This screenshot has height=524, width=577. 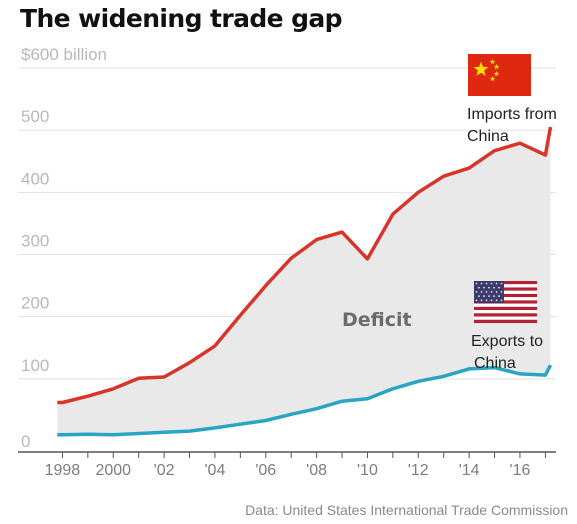 I want to click on x-axis-ticks: 1998 2000 '02 '04 '06 '08 '10 '12 '14 '16, so click(x=295, y=465).